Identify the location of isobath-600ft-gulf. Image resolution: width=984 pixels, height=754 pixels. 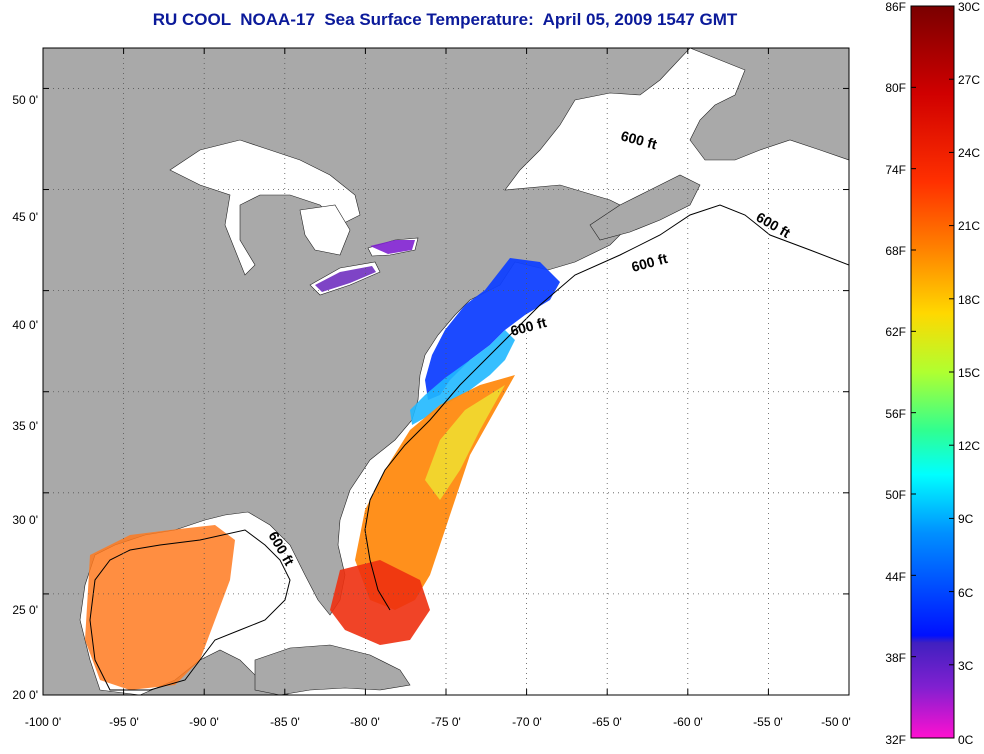
(190, 610).